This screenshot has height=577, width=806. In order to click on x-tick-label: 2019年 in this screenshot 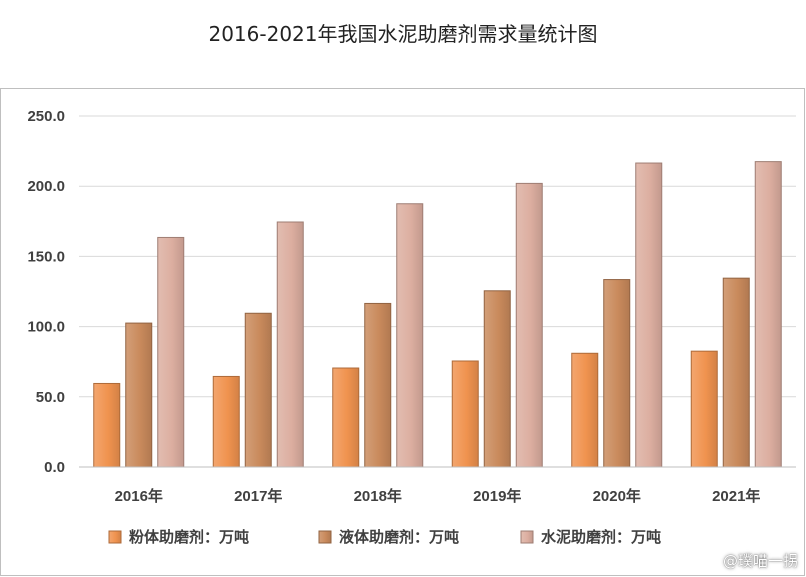, I will do `click(497, 496)`.